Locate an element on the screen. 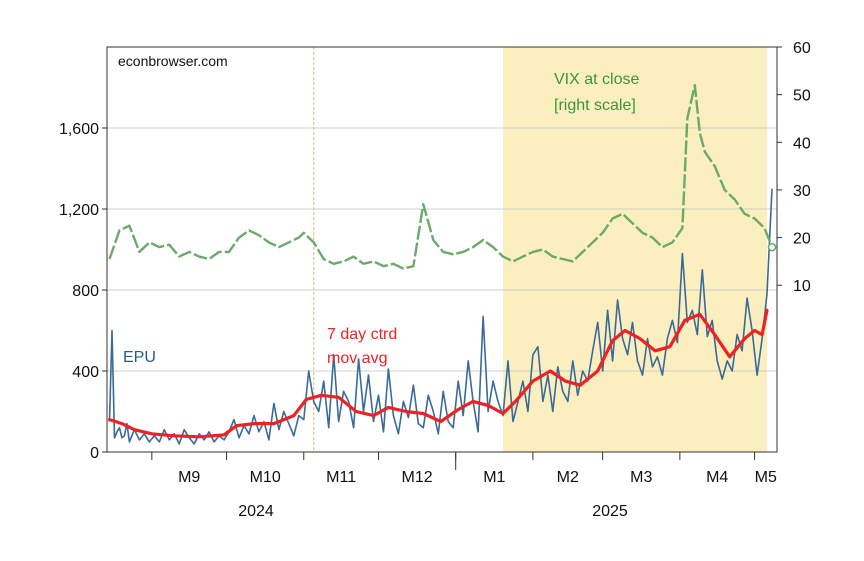  month-label-m1: M1 is located at coordinates (494, 477).